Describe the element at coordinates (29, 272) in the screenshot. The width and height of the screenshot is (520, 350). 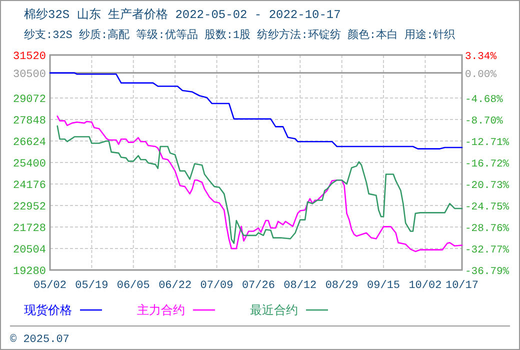
I see `y-tick-label: 19280` at that location.